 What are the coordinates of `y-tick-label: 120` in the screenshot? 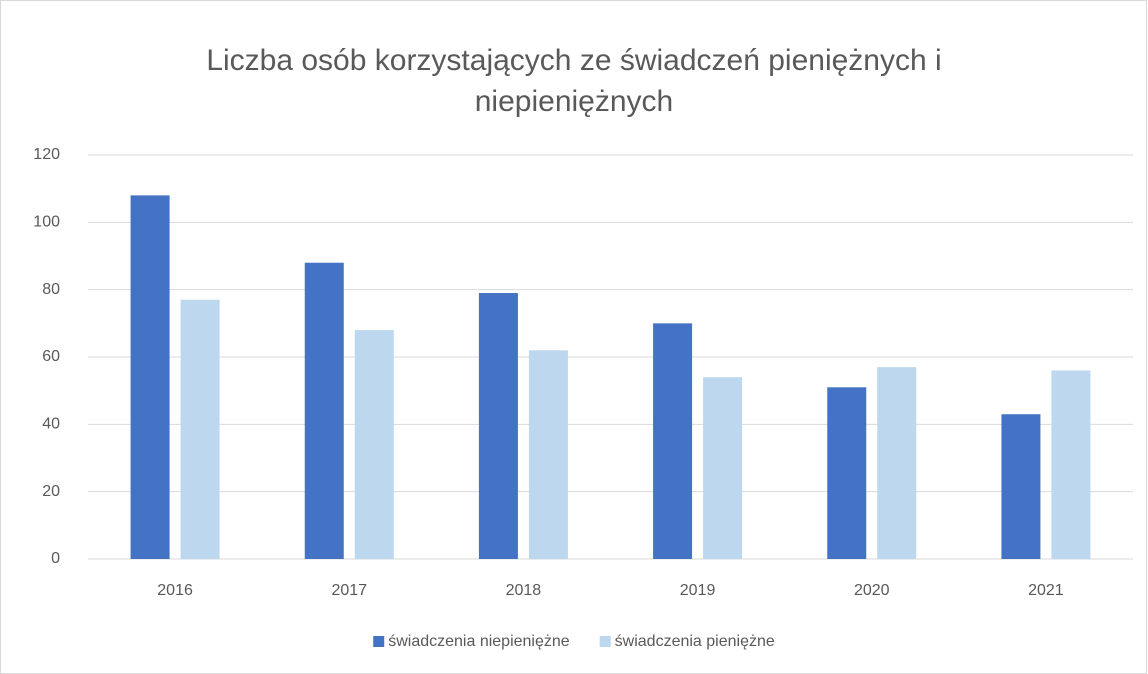 It's located at (46, 154).